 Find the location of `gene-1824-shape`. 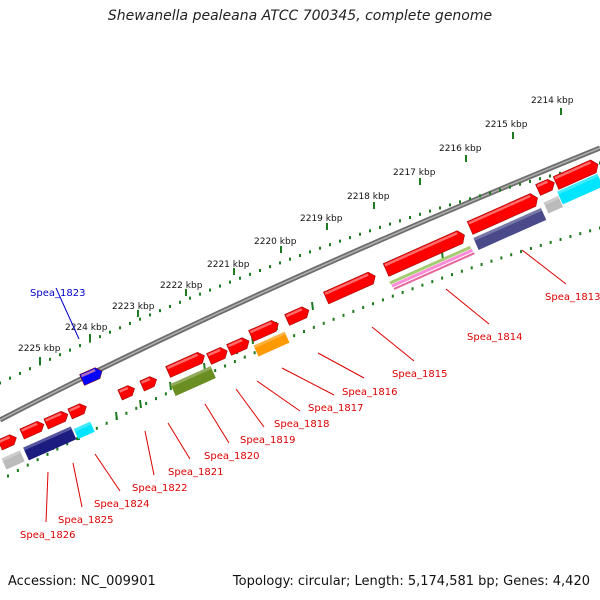

gene-1824-shape is located at coordinates (77, 411).